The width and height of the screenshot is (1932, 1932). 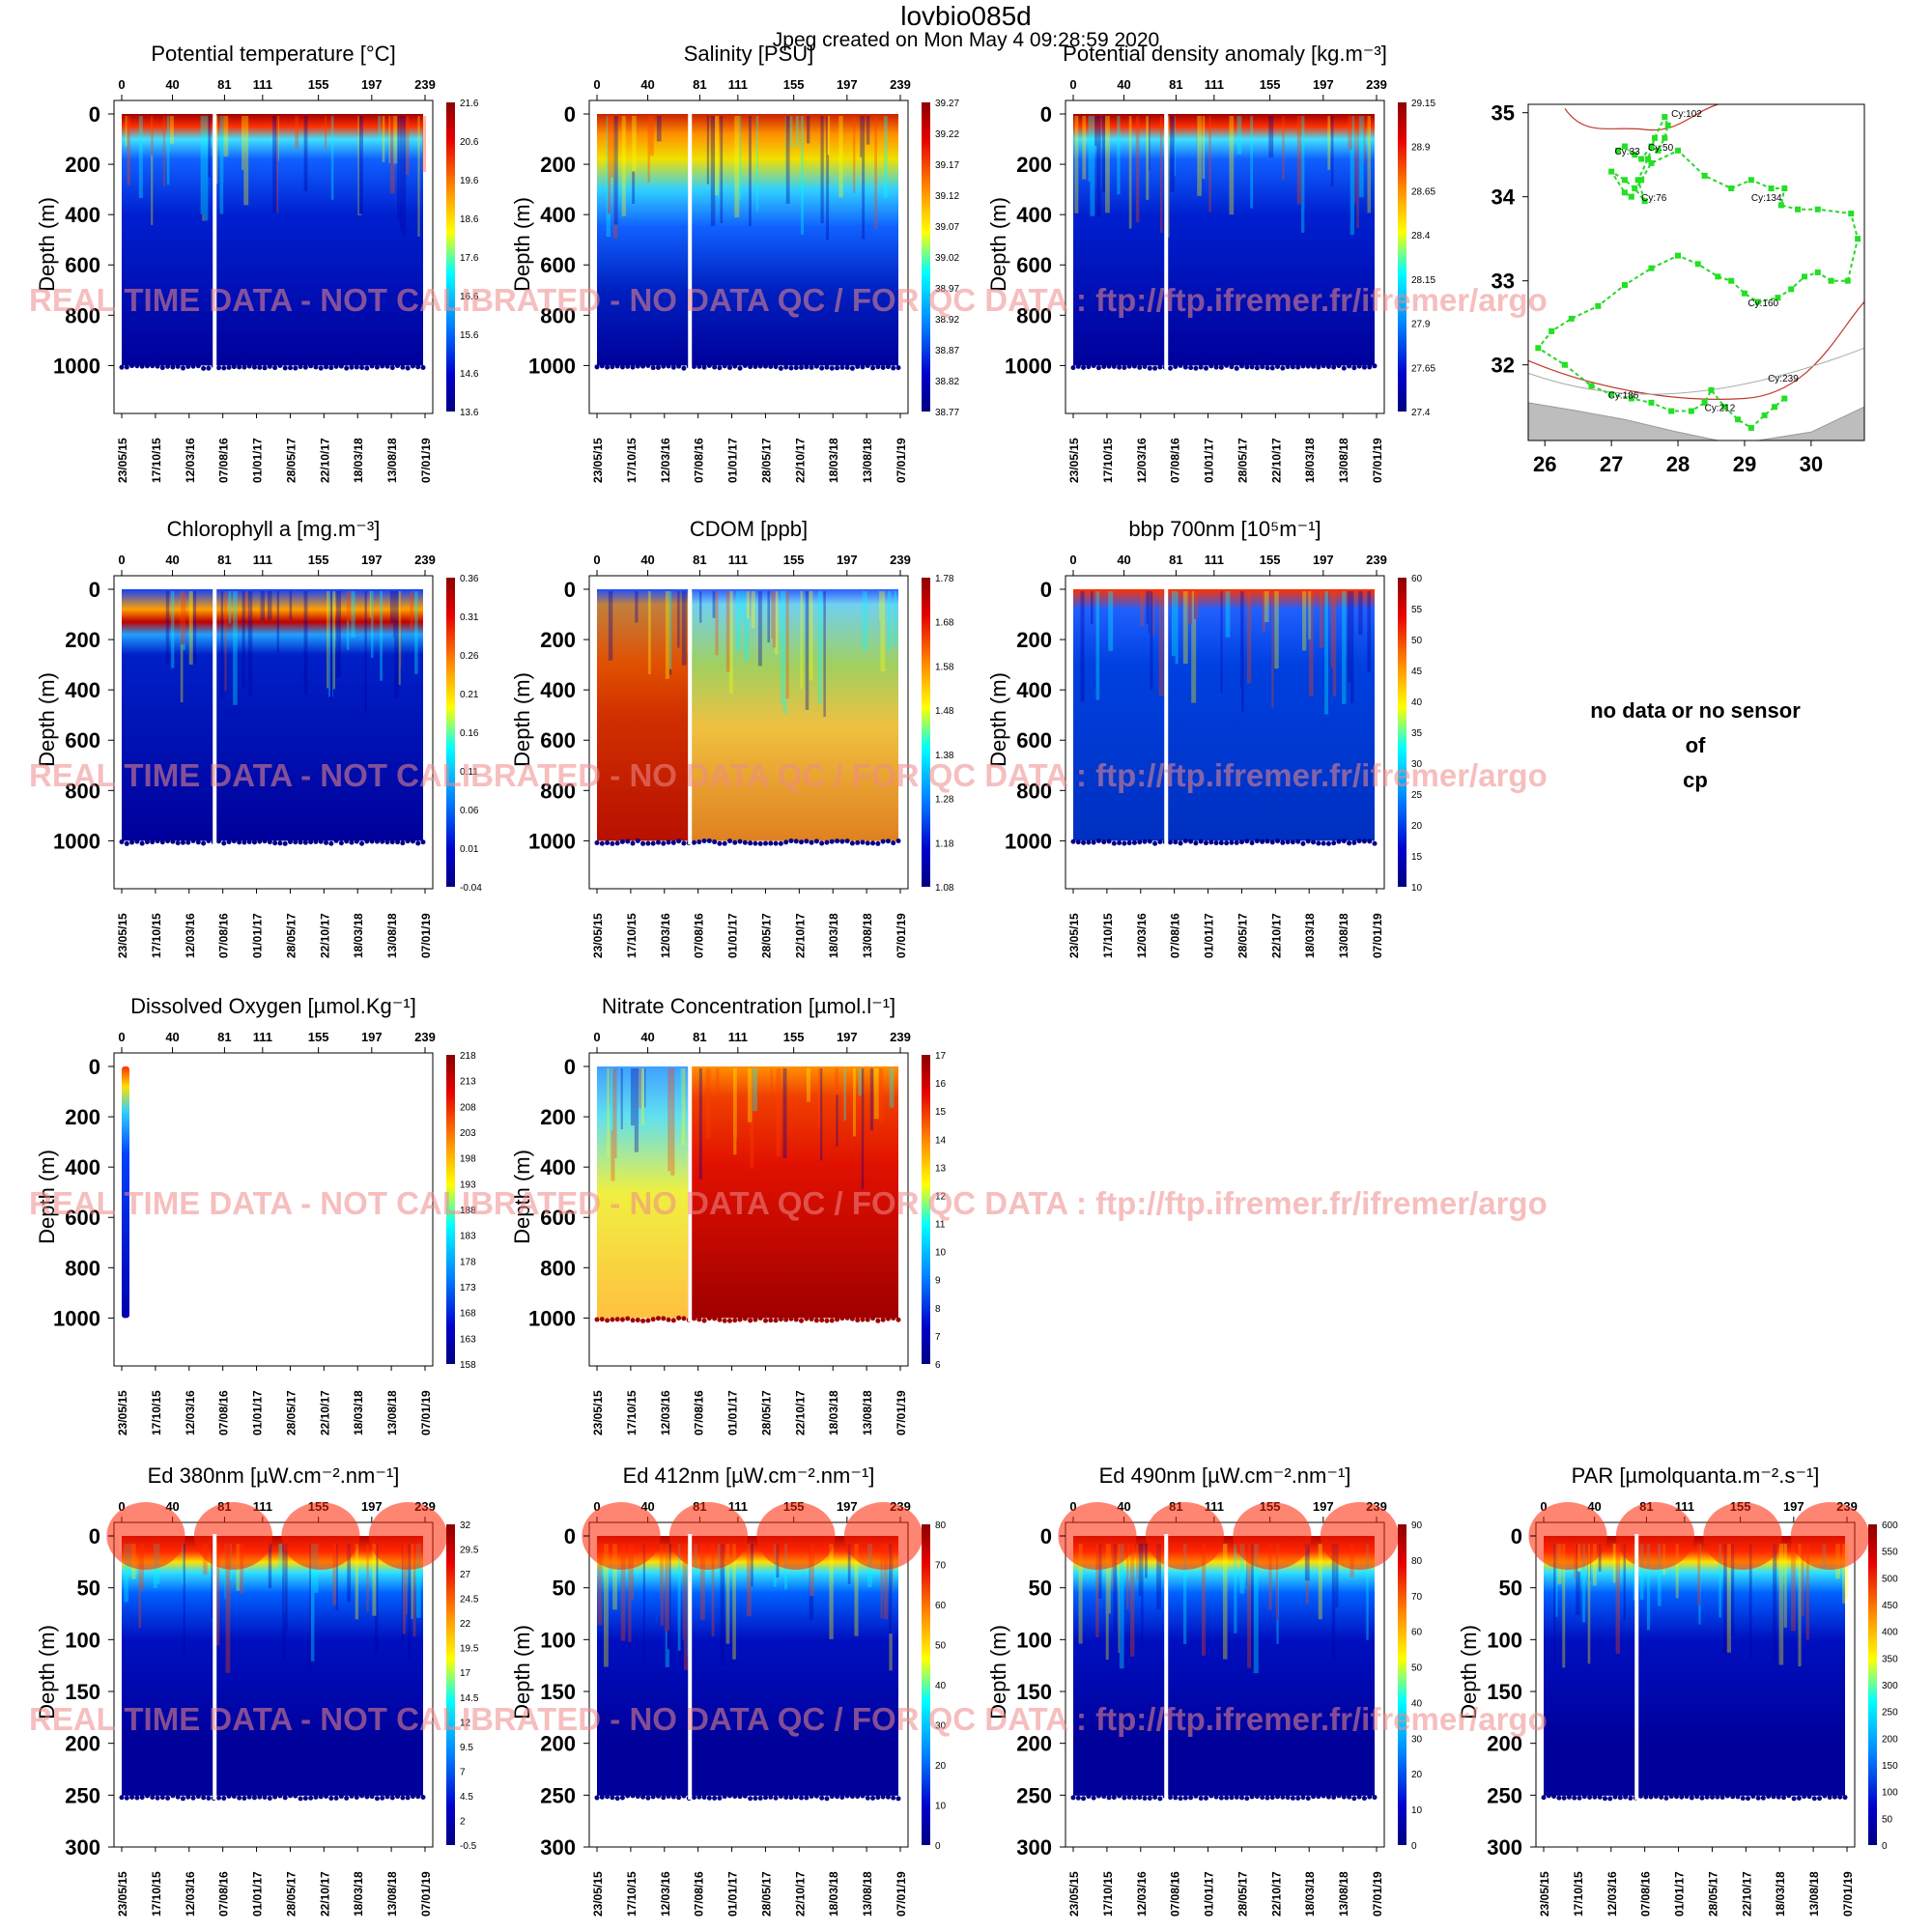 I want to click on colorbar-tick-label: 178, so click(x=468, y=1262).